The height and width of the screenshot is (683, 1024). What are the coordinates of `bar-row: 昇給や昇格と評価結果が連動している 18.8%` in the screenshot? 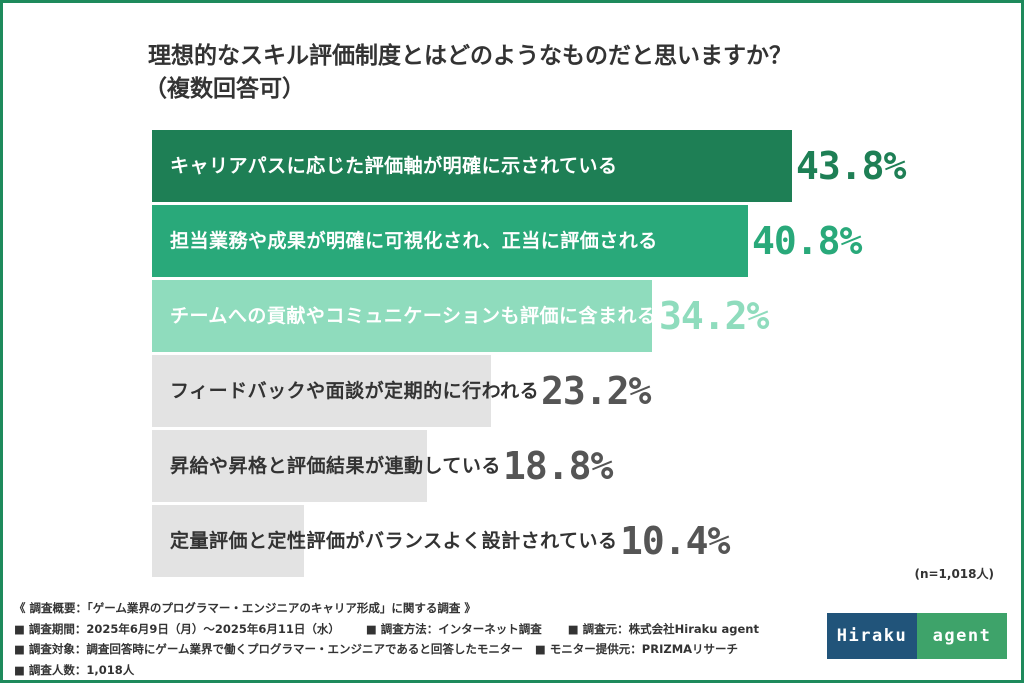 It's located at (582, 466).